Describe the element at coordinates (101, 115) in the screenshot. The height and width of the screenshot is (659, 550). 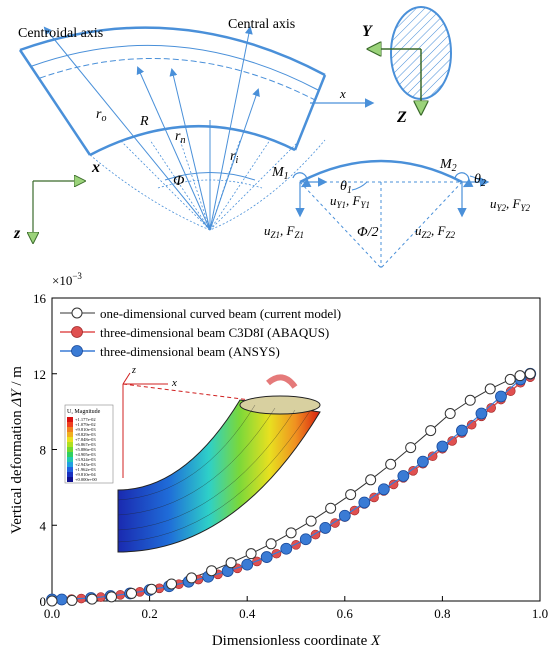
I see `r-o-label: ro` at that location.